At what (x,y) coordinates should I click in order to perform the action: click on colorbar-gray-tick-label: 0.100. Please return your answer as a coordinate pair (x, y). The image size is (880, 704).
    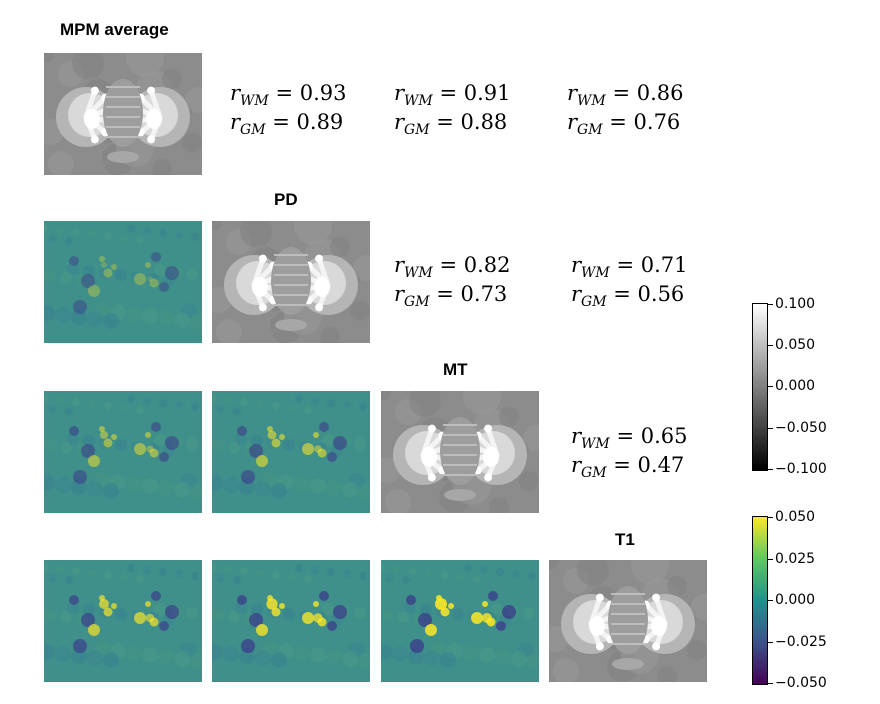
    Looking at the image, I should click on (795, 304).